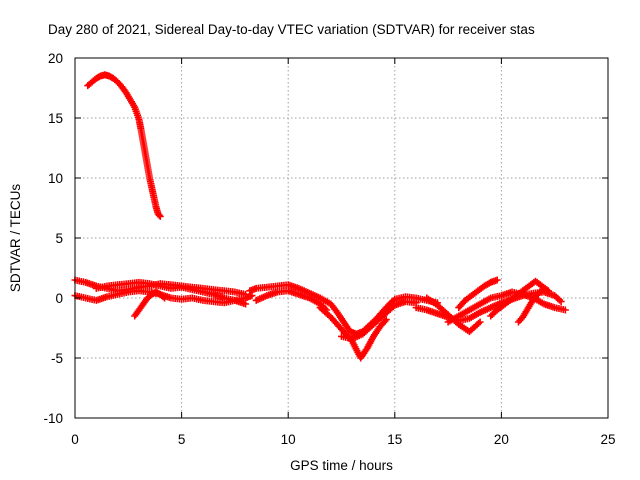  I want to click on x-tick-label: 5, so click(182, 439).